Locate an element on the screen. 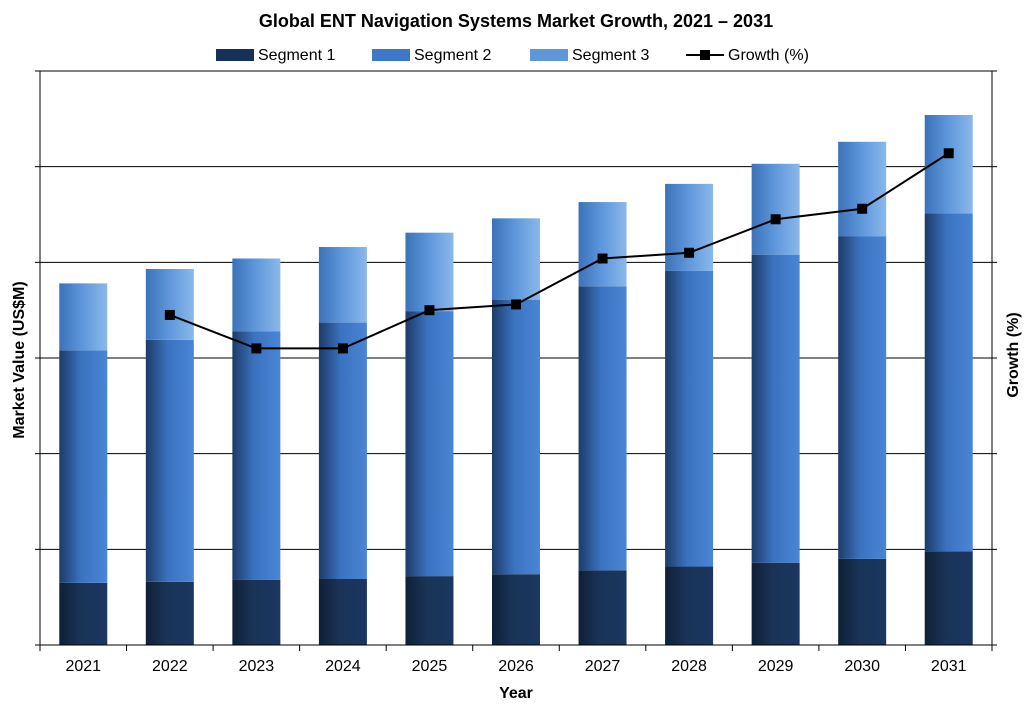  x-tick-label: 2026 is located at coordinates (516, 666).